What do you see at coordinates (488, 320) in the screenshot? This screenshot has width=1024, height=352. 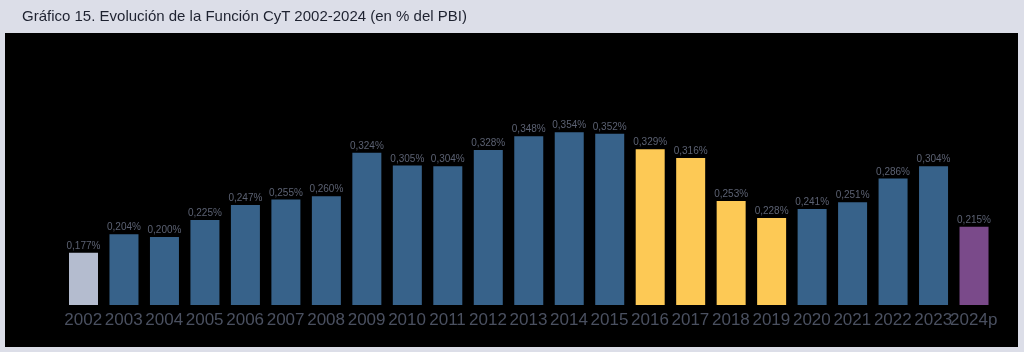 I see `x-tick-label: 2012` at bounding box center [488, 320].